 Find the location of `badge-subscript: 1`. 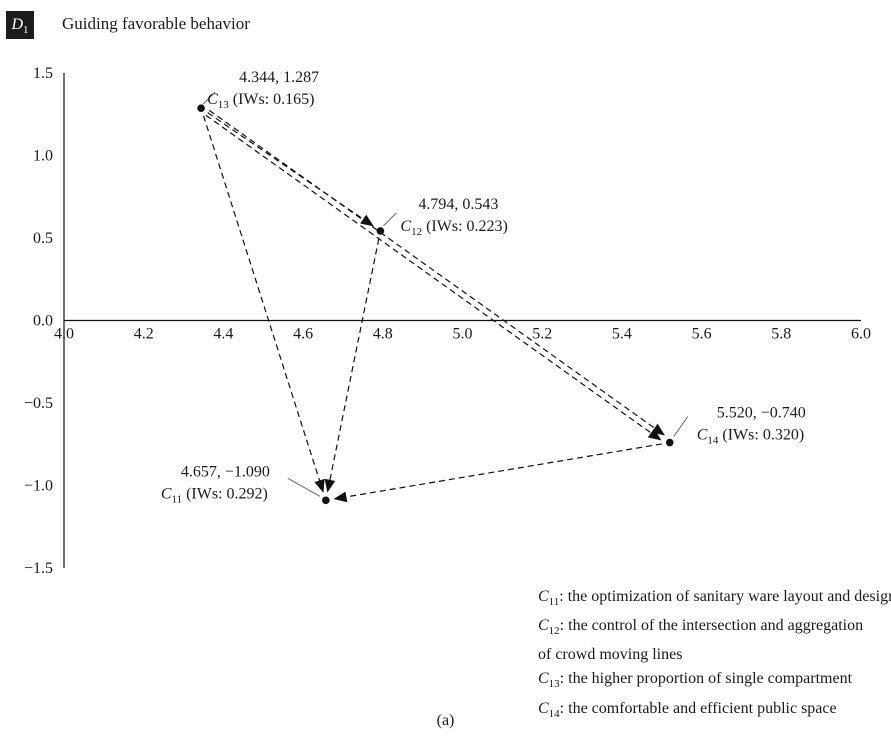

badge-subscript: 1 is located at coordinates (26, 30).